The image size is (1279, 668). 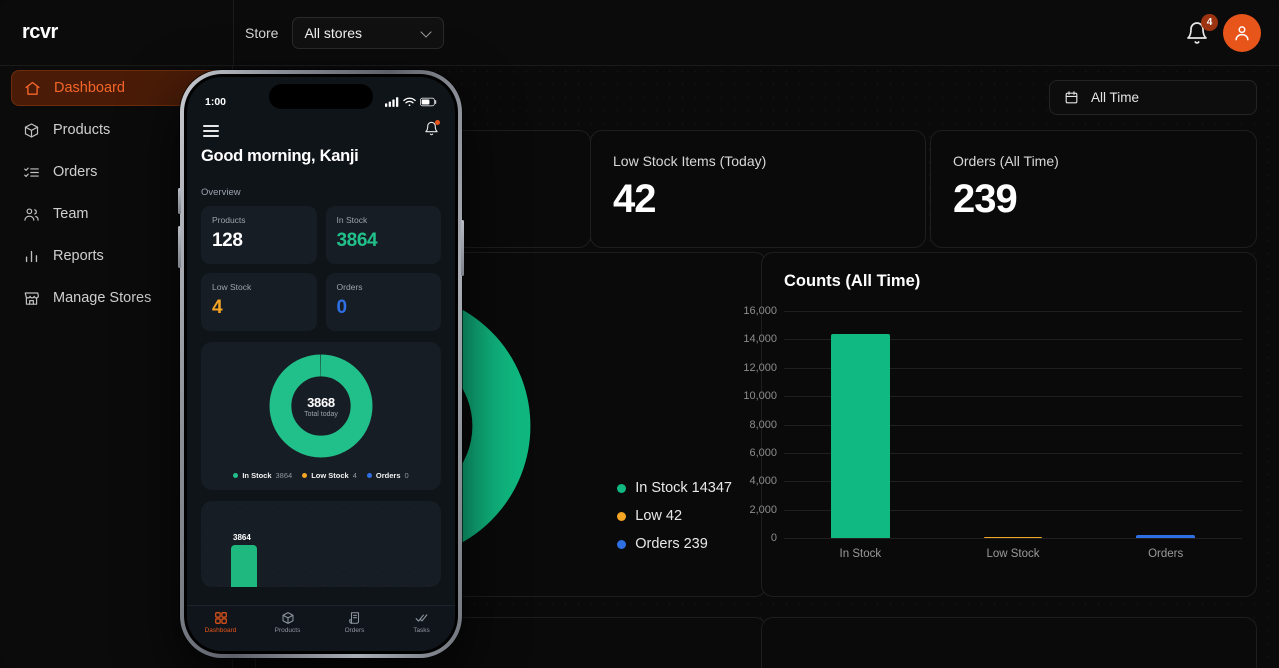 I want to click on y-axis-tick: 8,000, so click(x=763, y=424).